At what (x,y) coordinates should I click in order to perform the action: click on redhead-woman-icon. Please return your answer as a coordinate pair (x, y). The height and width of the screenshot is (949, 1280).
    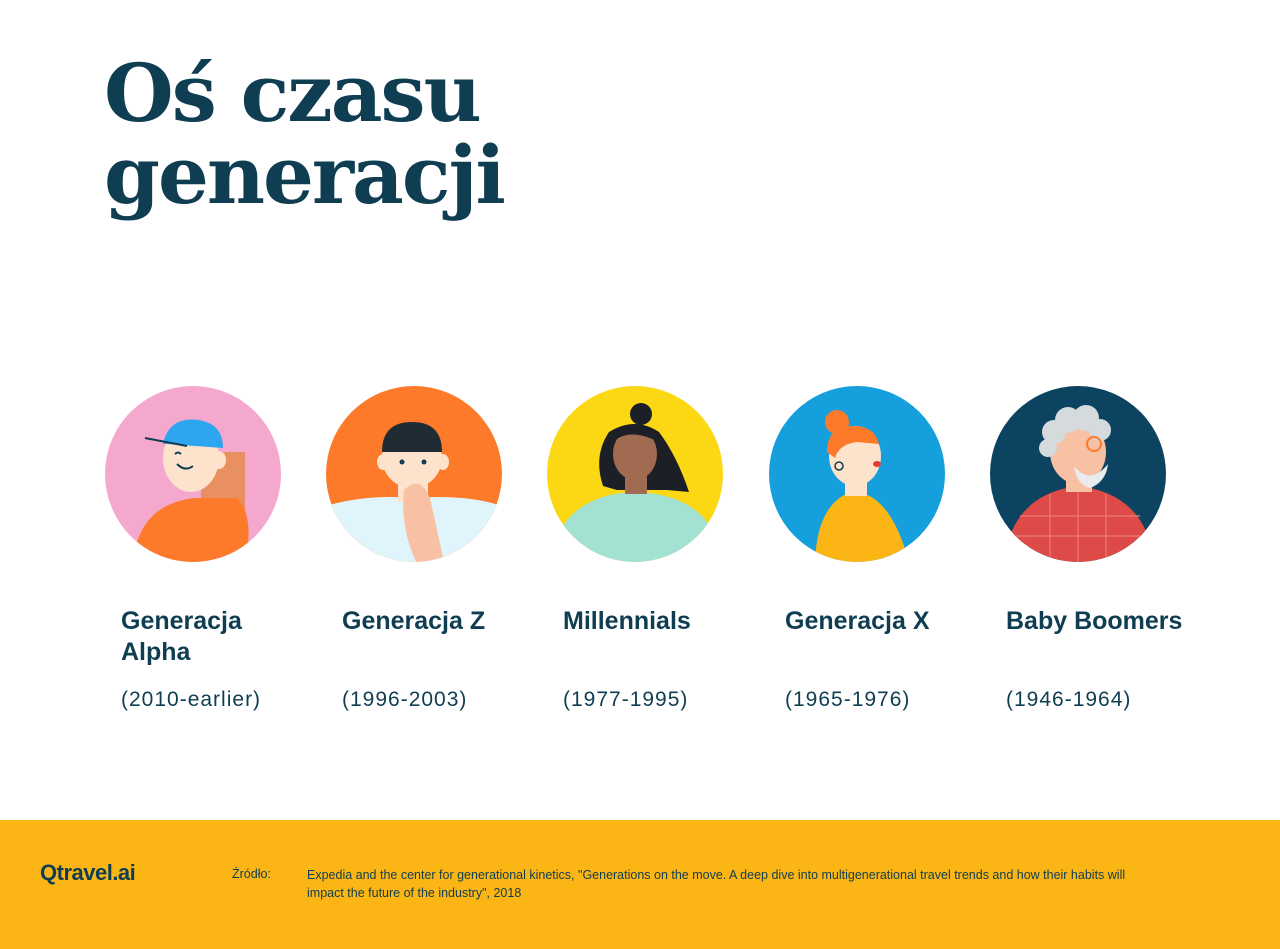
    Looking at the image, I should click on (857, 474).